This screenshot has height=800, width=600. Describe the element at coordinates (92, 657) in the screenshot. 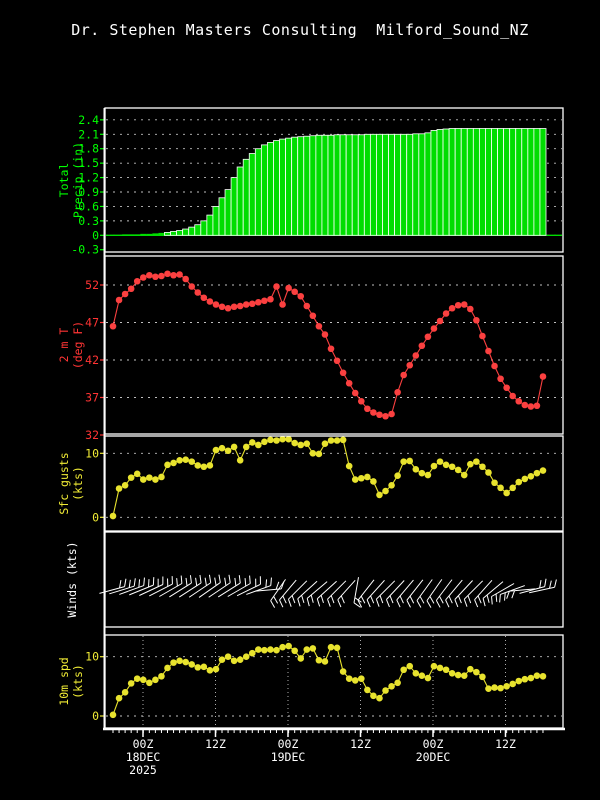

I see `svg-text: 10` at that location.